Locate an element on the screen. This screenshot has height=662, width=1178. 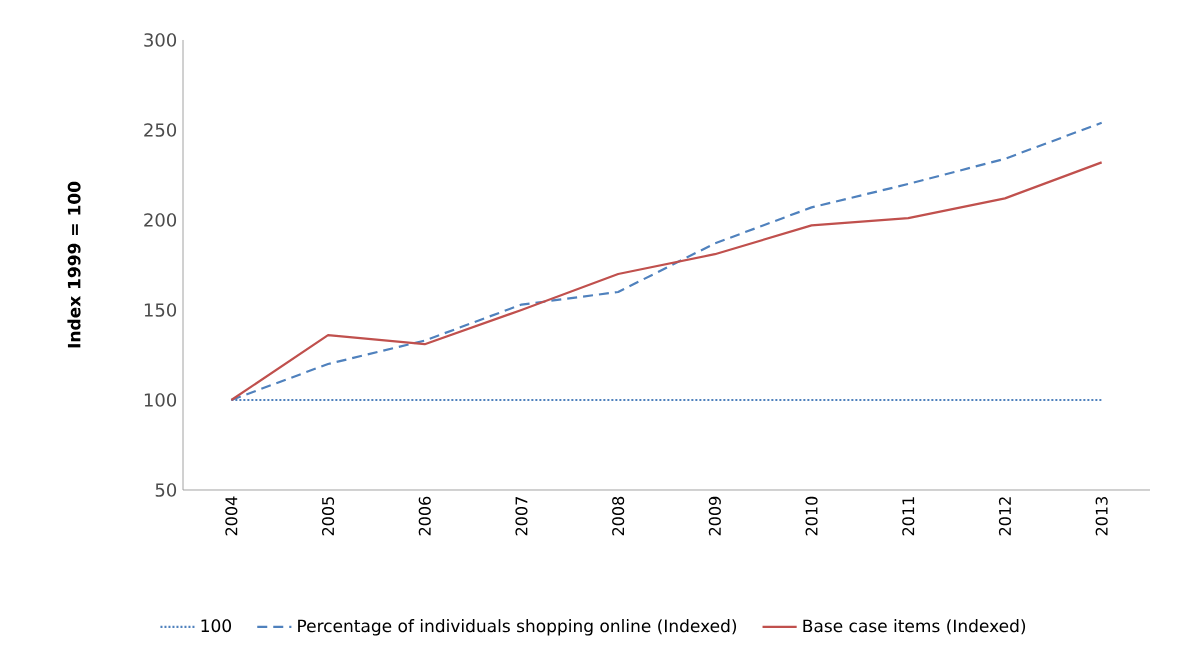
y-tick-label: 50 is located at coordinates (166, 490).